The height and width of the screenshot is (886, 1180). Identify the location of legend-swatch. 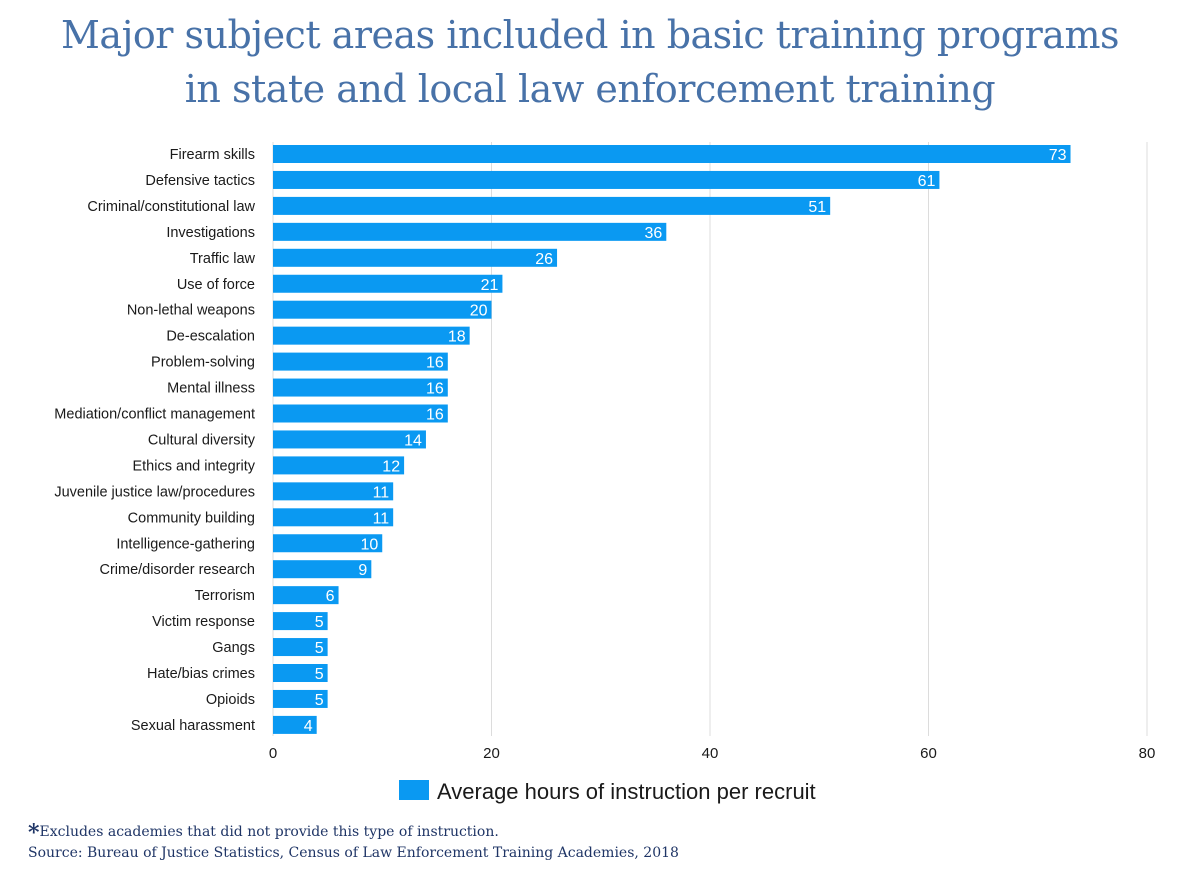
(414, 790).